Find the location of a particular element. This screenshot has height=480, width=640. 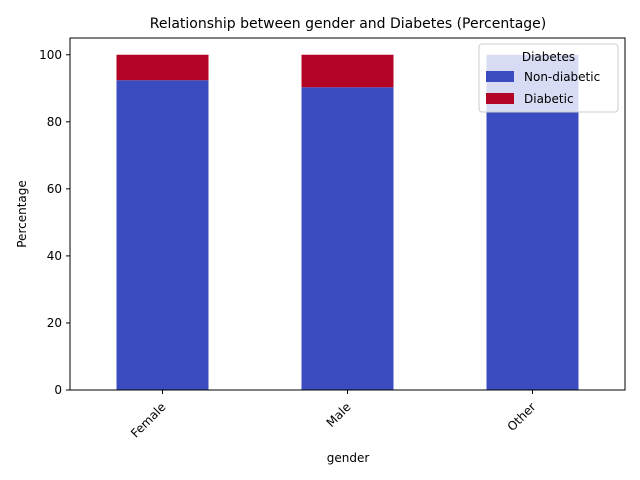

legend-swatch-non-diabetic is located at coordinates (500, 76).